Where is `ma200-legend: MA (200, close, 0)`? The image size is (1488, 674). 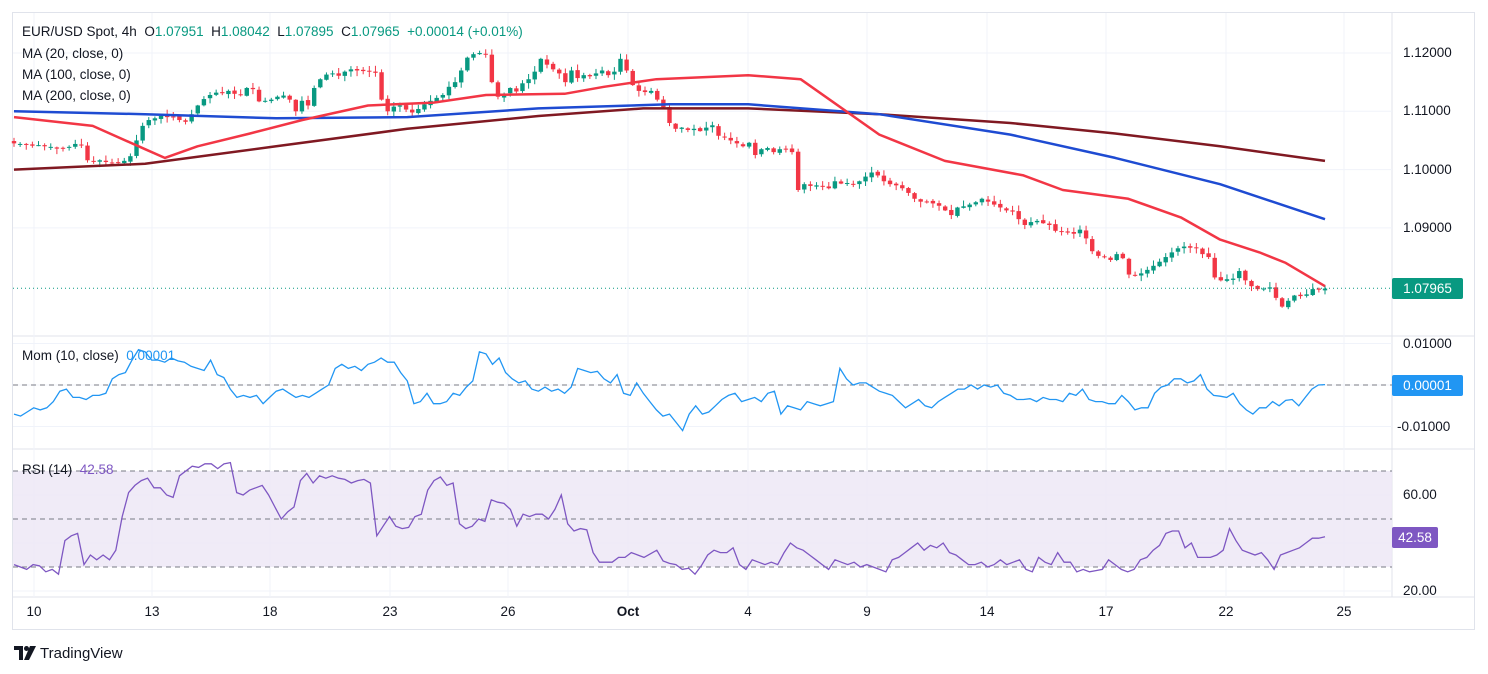
ma200-legend: MA (200, close, 0) is located at coordinates (76, 95).